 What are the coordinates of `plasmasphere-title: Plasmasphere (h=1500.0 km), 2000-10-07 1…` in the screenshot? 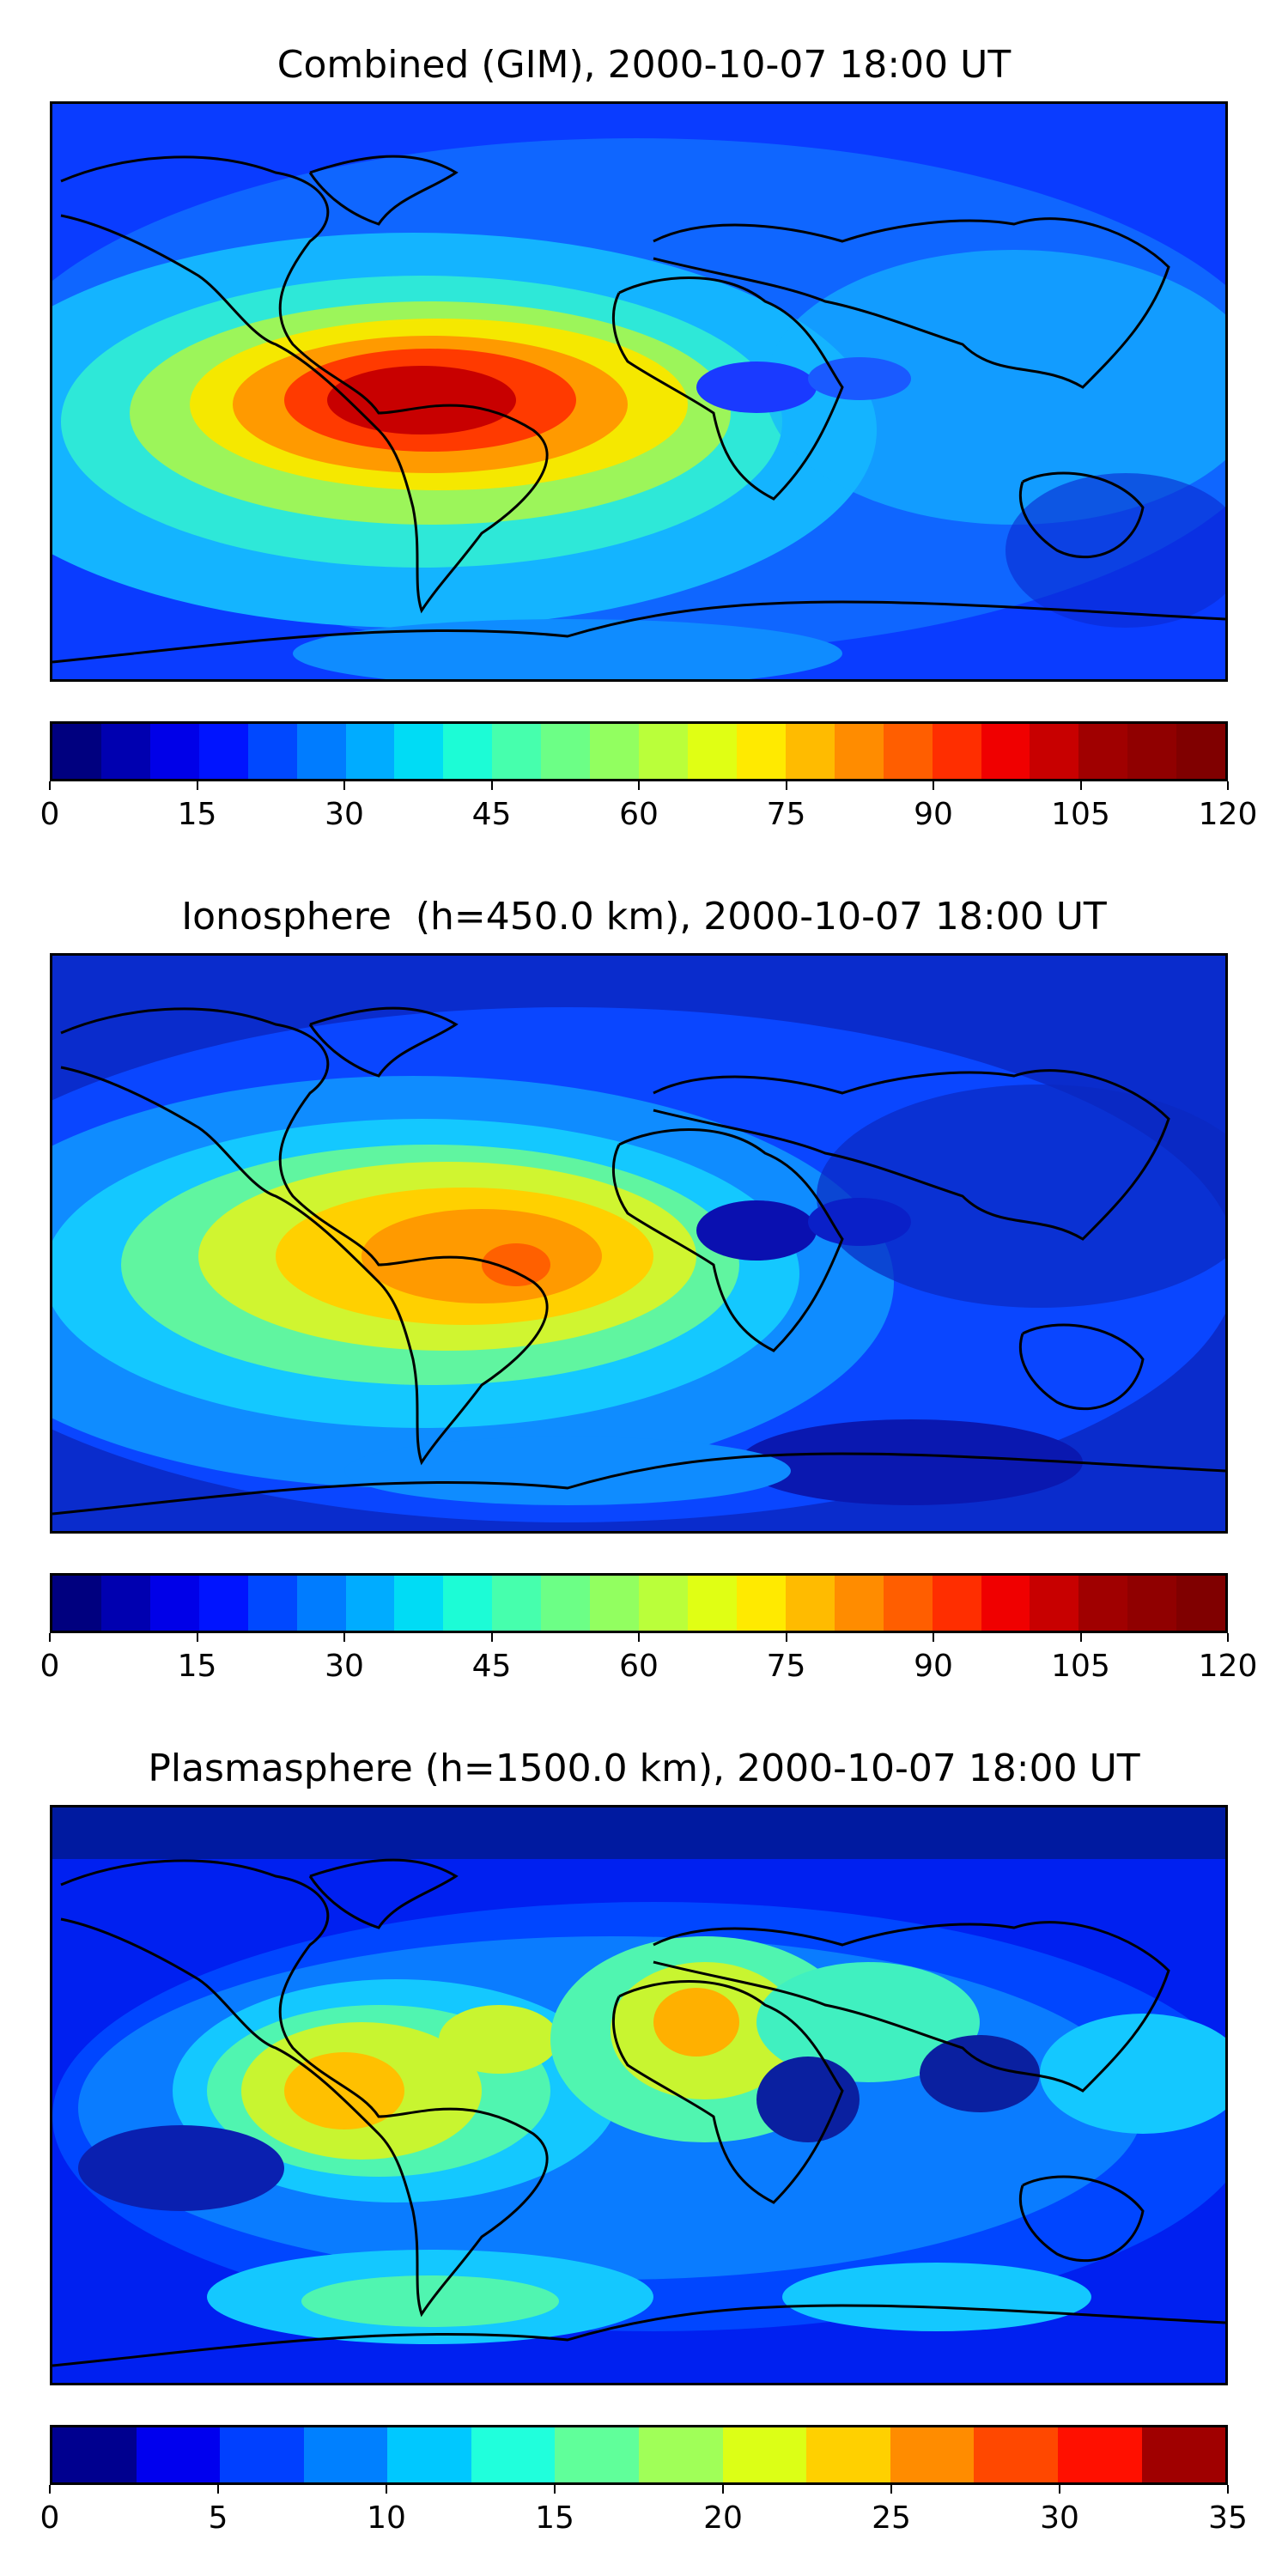 It's located at (644, 1769).